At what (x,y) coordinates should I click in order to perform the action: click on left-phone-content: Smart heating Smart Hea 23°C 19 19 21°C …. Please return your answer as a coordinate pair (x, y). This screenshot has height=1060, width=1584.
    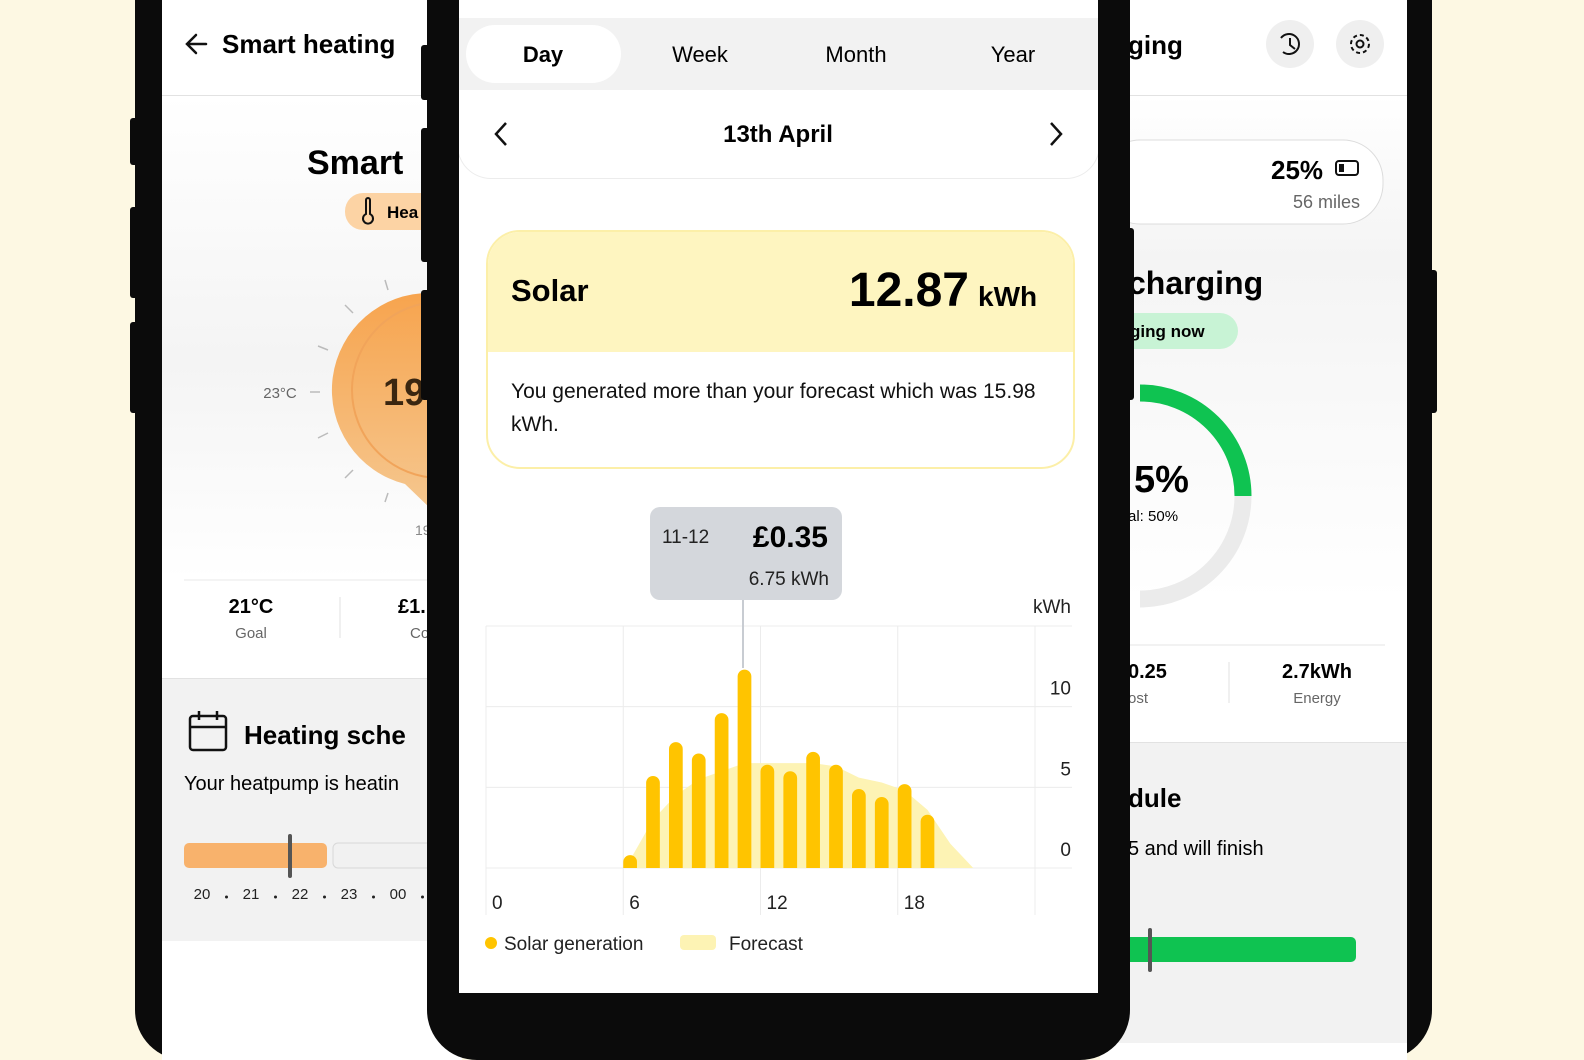
    Looking at the image, I should click on (322, 466).